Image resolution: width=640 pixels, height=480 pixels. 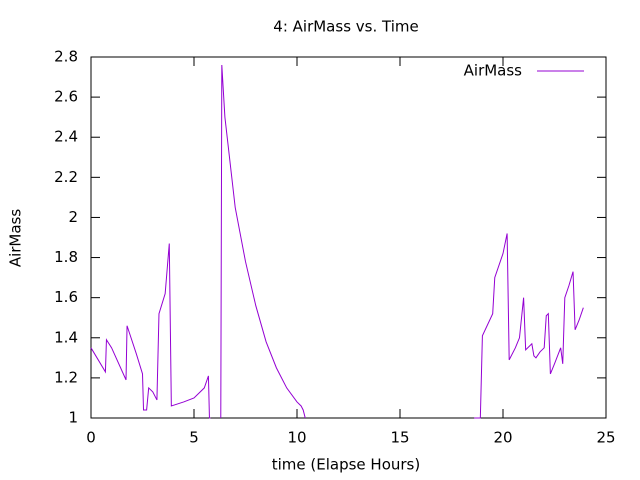 I want to click on y-tick-label: 1.6, so click(x=66, y=297).